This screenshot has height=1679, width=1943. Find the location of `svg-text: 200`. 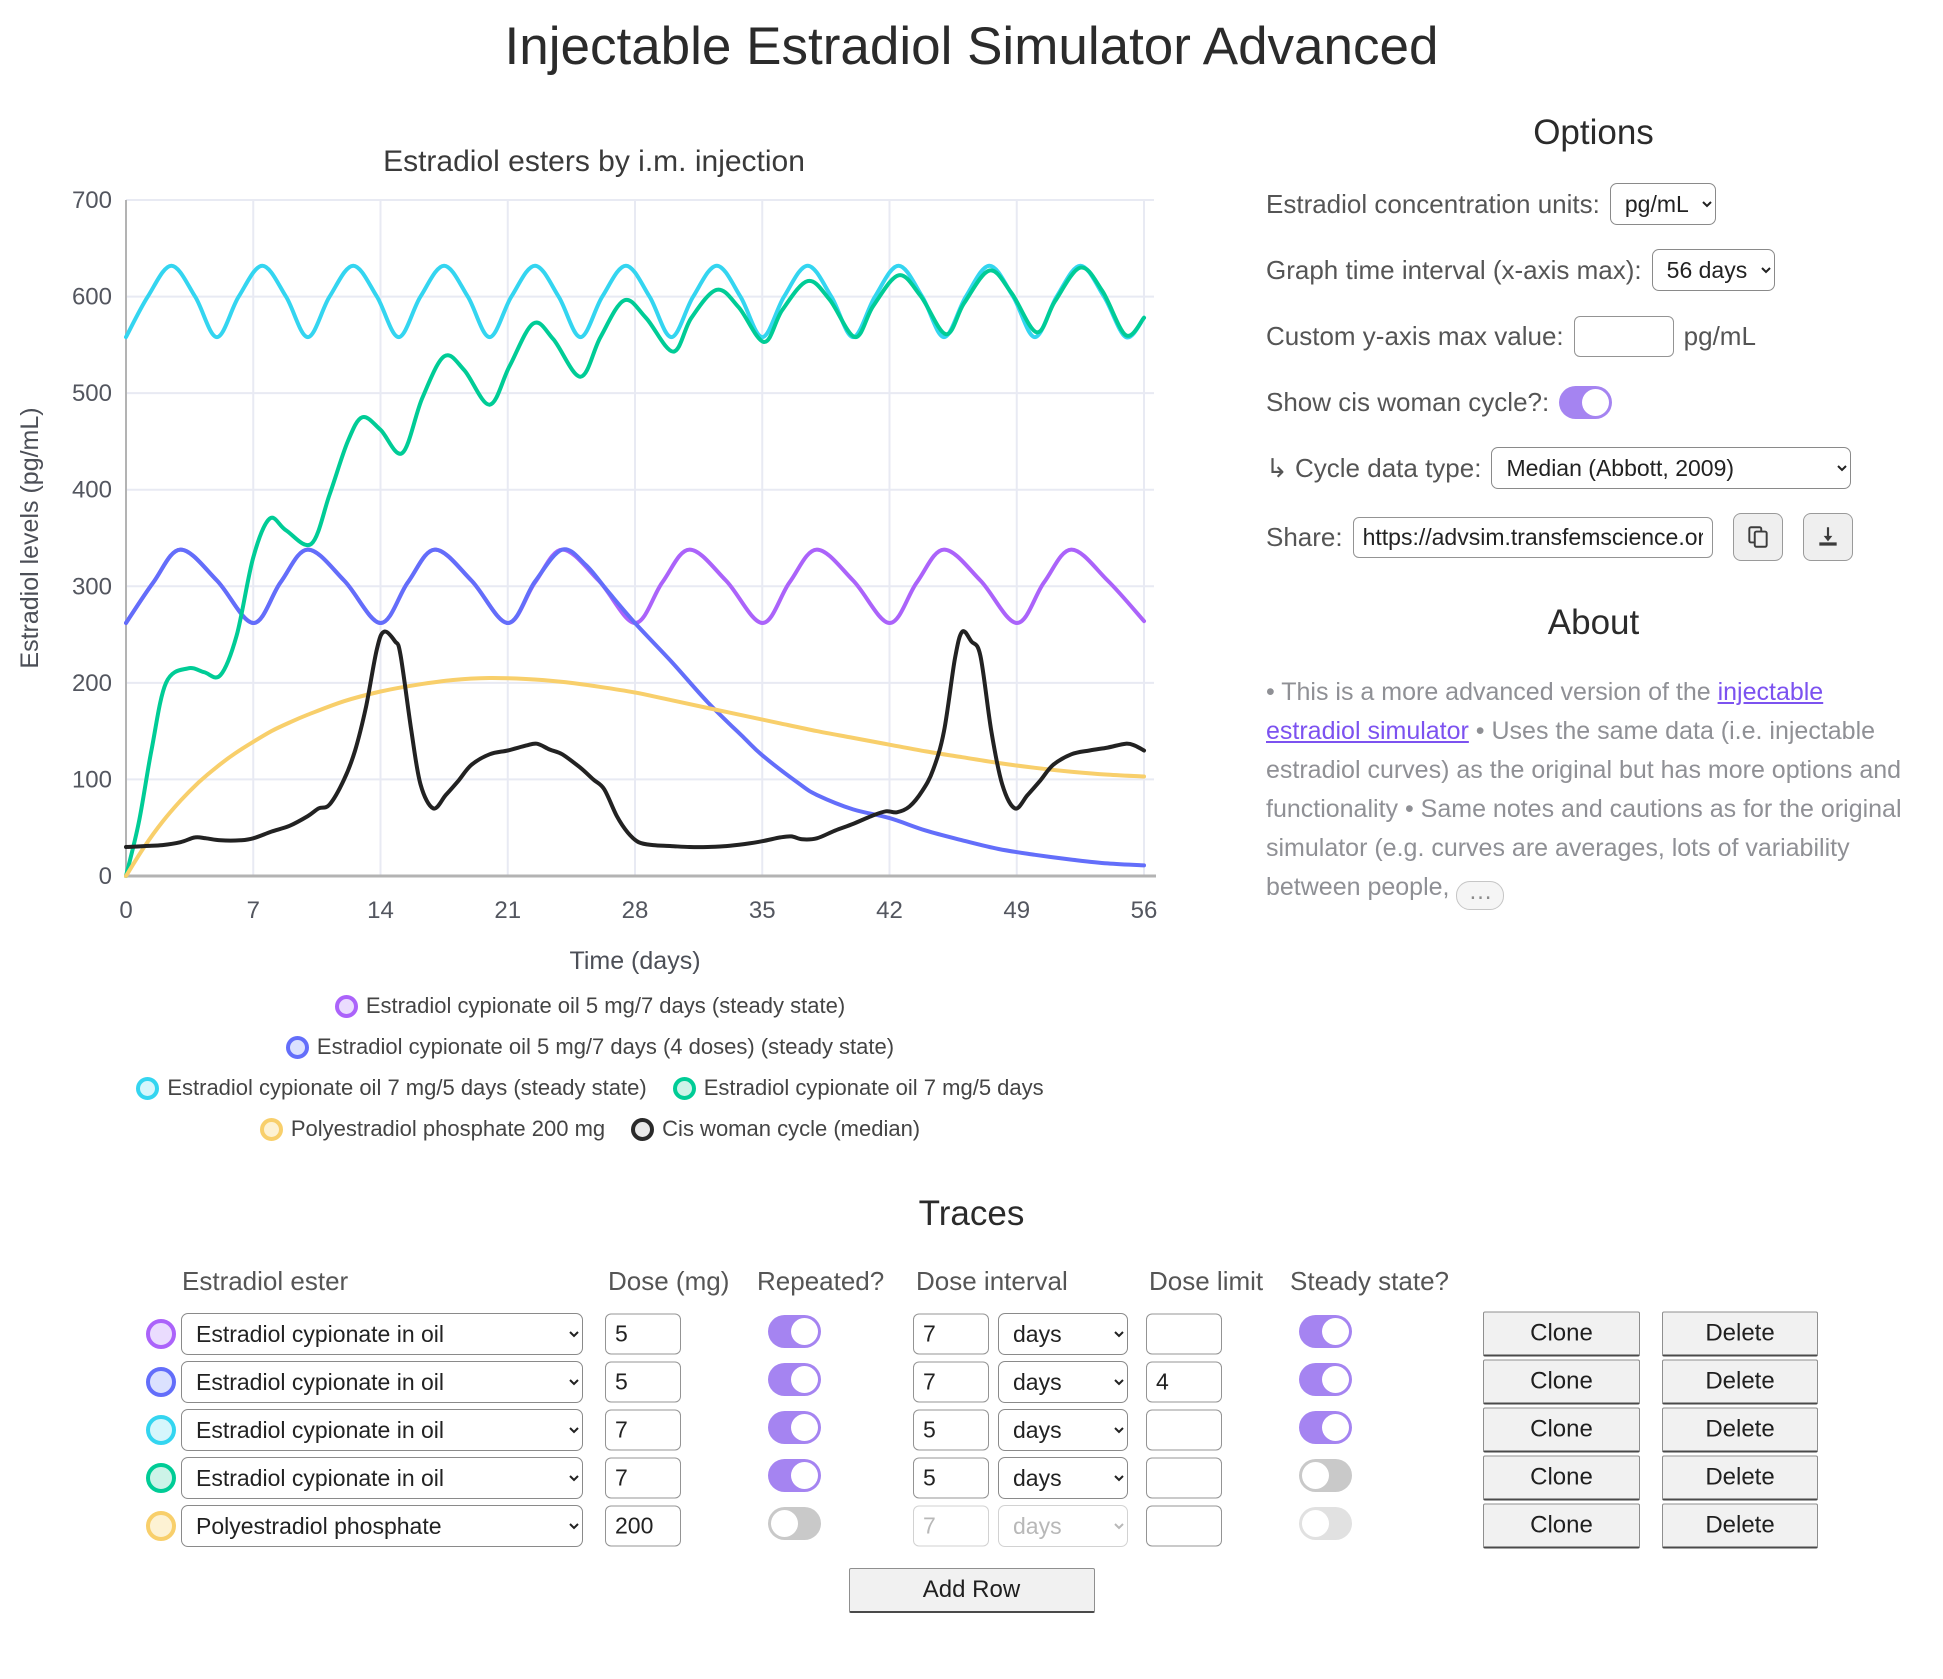

svg-text: 200 is located at coordinates (92, 683).